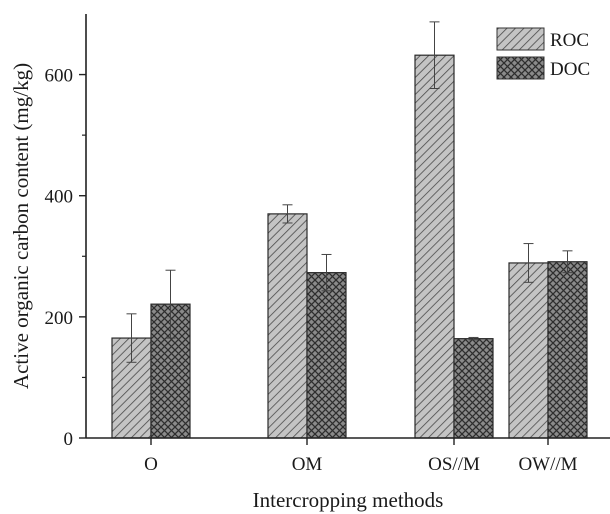 The height and width of the screenshot is (514, 610). What do you see at coordinates (361, 456) in the screenshot?
I see `x-ticks: O OM OS//M OW//M` at bounding box center [361, 456].